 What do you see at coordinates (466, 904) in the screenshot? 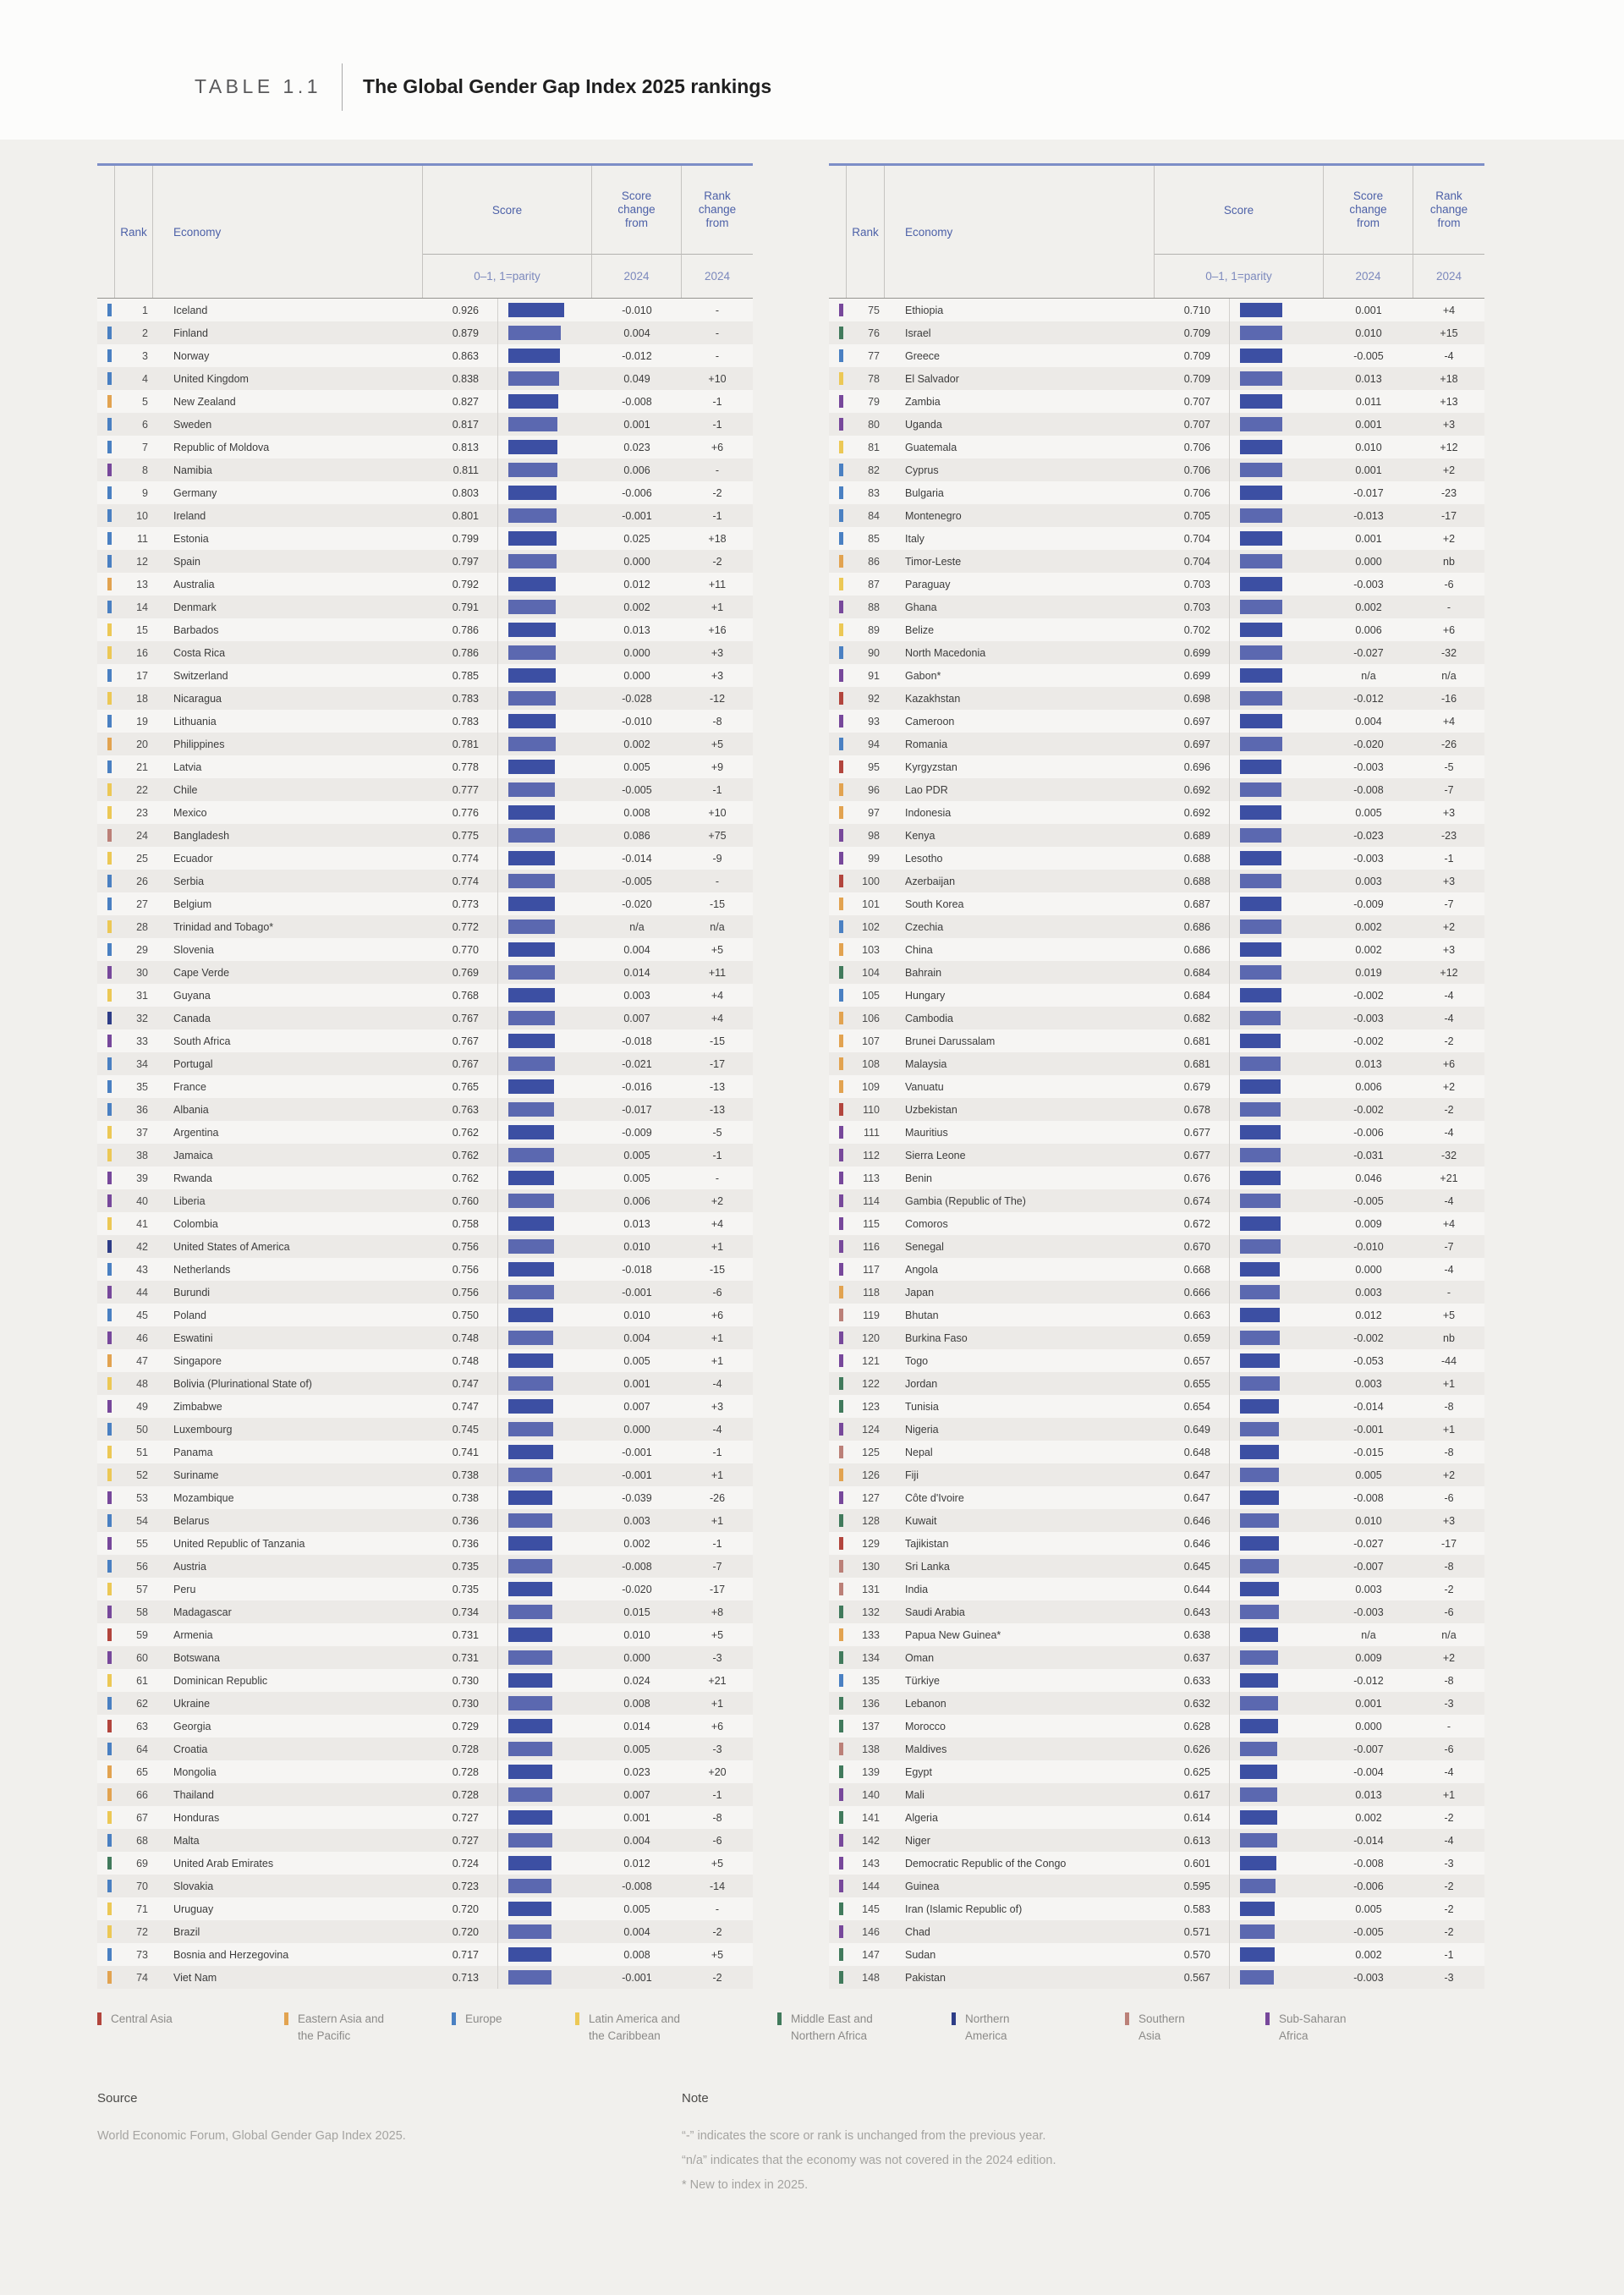
I see `score-cell: 0.773` at bounding box center [466, 904].